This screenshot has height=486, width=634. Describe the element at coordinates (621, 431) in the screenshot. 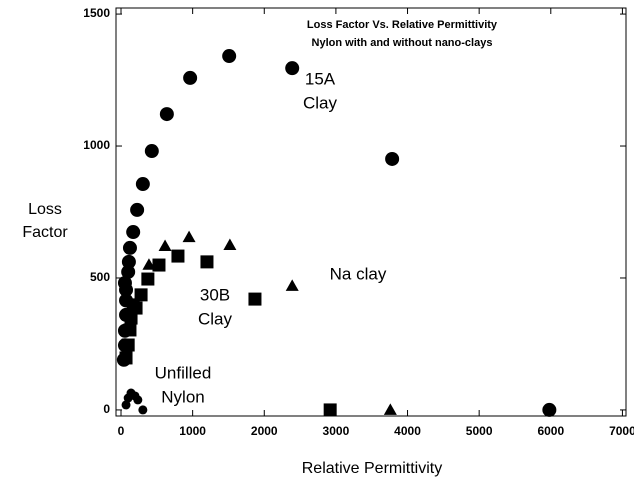

I see `x-tick-label: 7000` at that location.